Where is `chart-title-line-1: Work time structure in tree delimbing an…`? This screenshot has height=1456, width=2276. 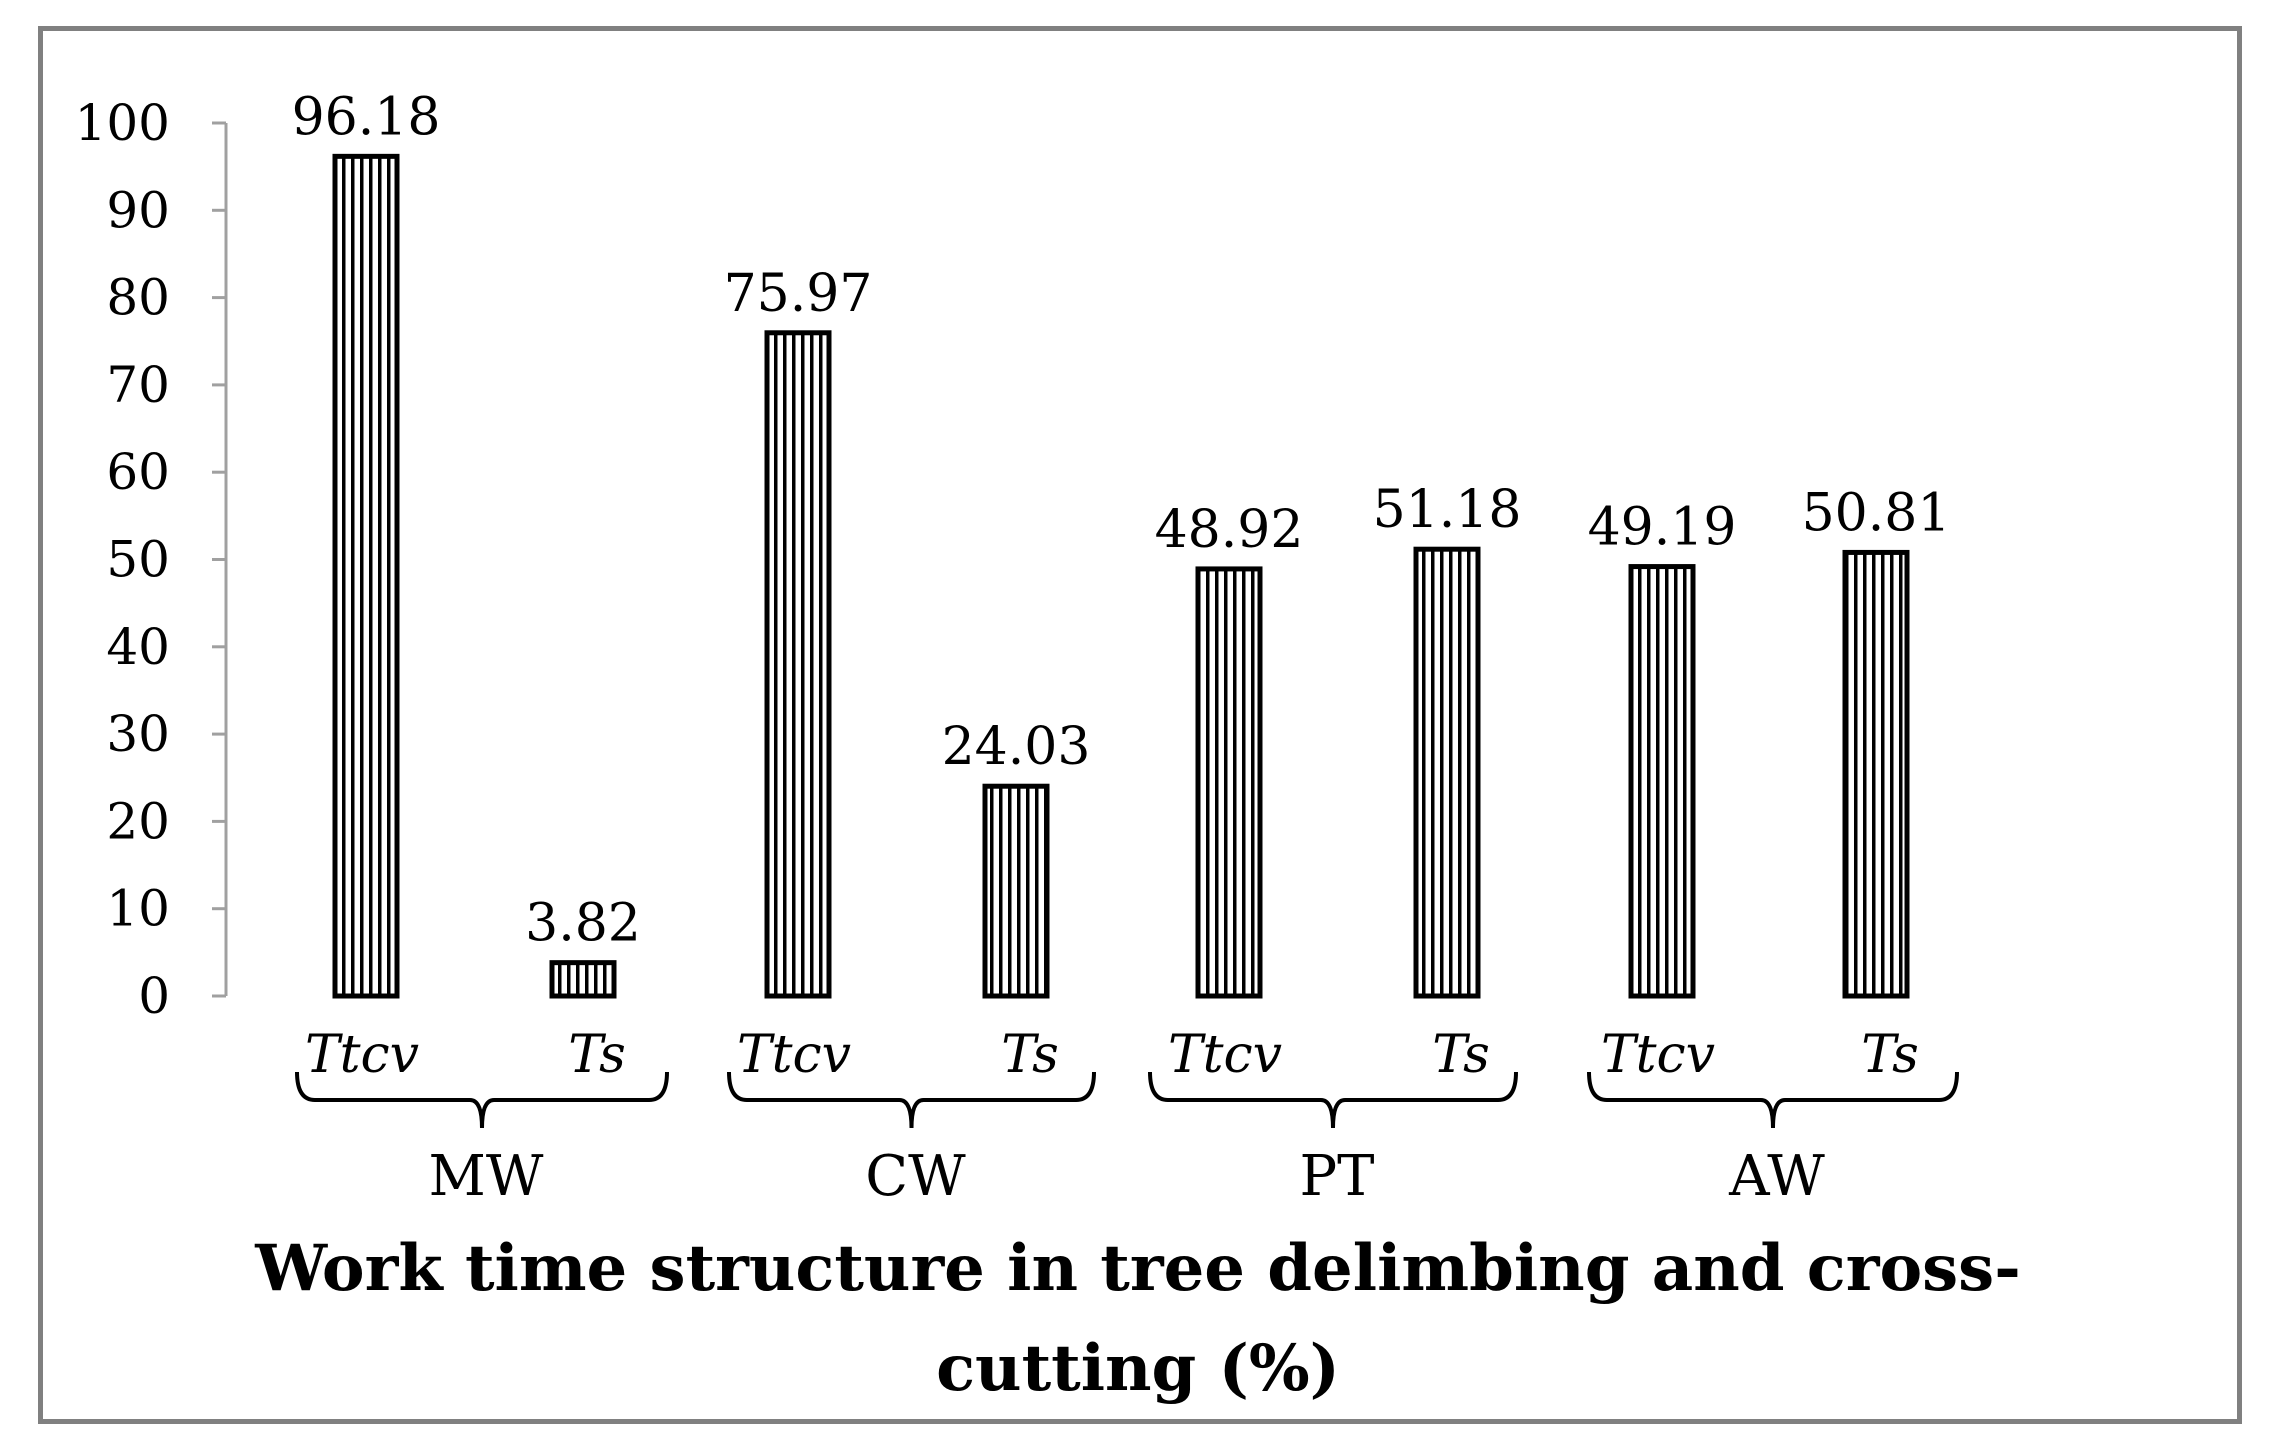
chart-title-line-1: Work time structure in tree delimbing an… is located at coordinates (1137, 1268).